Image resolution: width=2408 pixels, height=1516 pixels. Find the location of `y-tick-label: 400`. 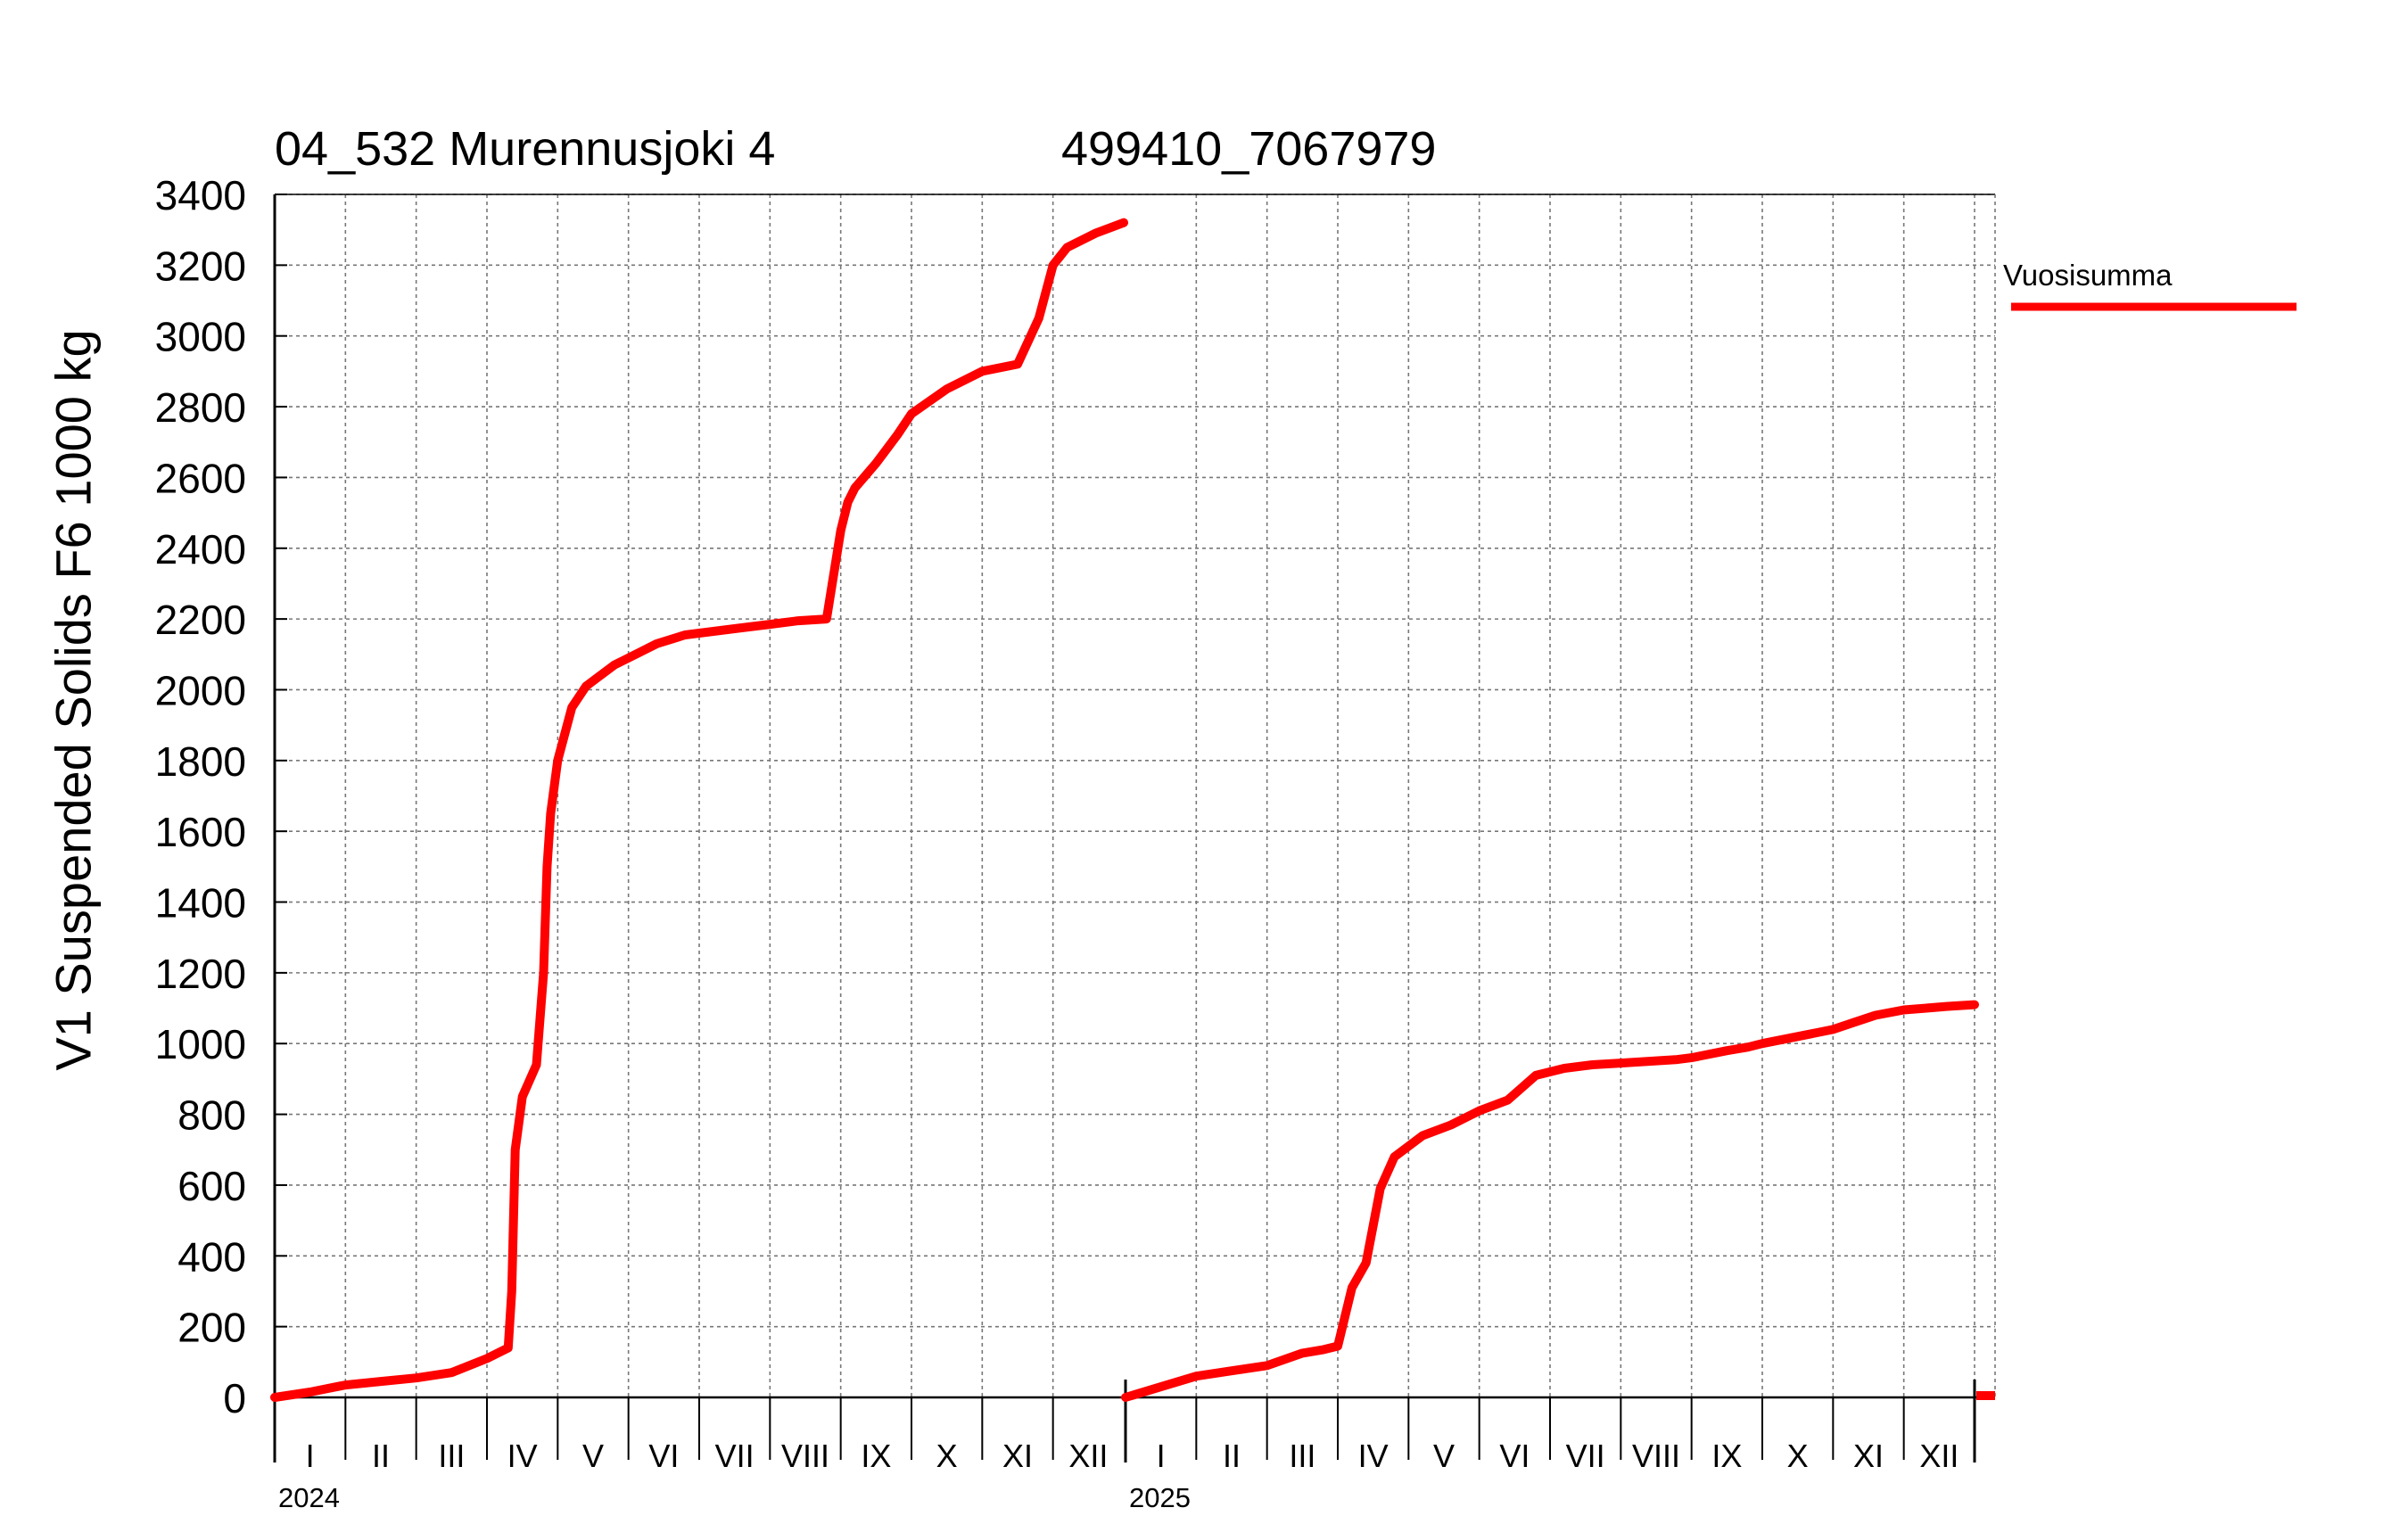

y-tick-label: 400 is located at coordinates (211, 1256).